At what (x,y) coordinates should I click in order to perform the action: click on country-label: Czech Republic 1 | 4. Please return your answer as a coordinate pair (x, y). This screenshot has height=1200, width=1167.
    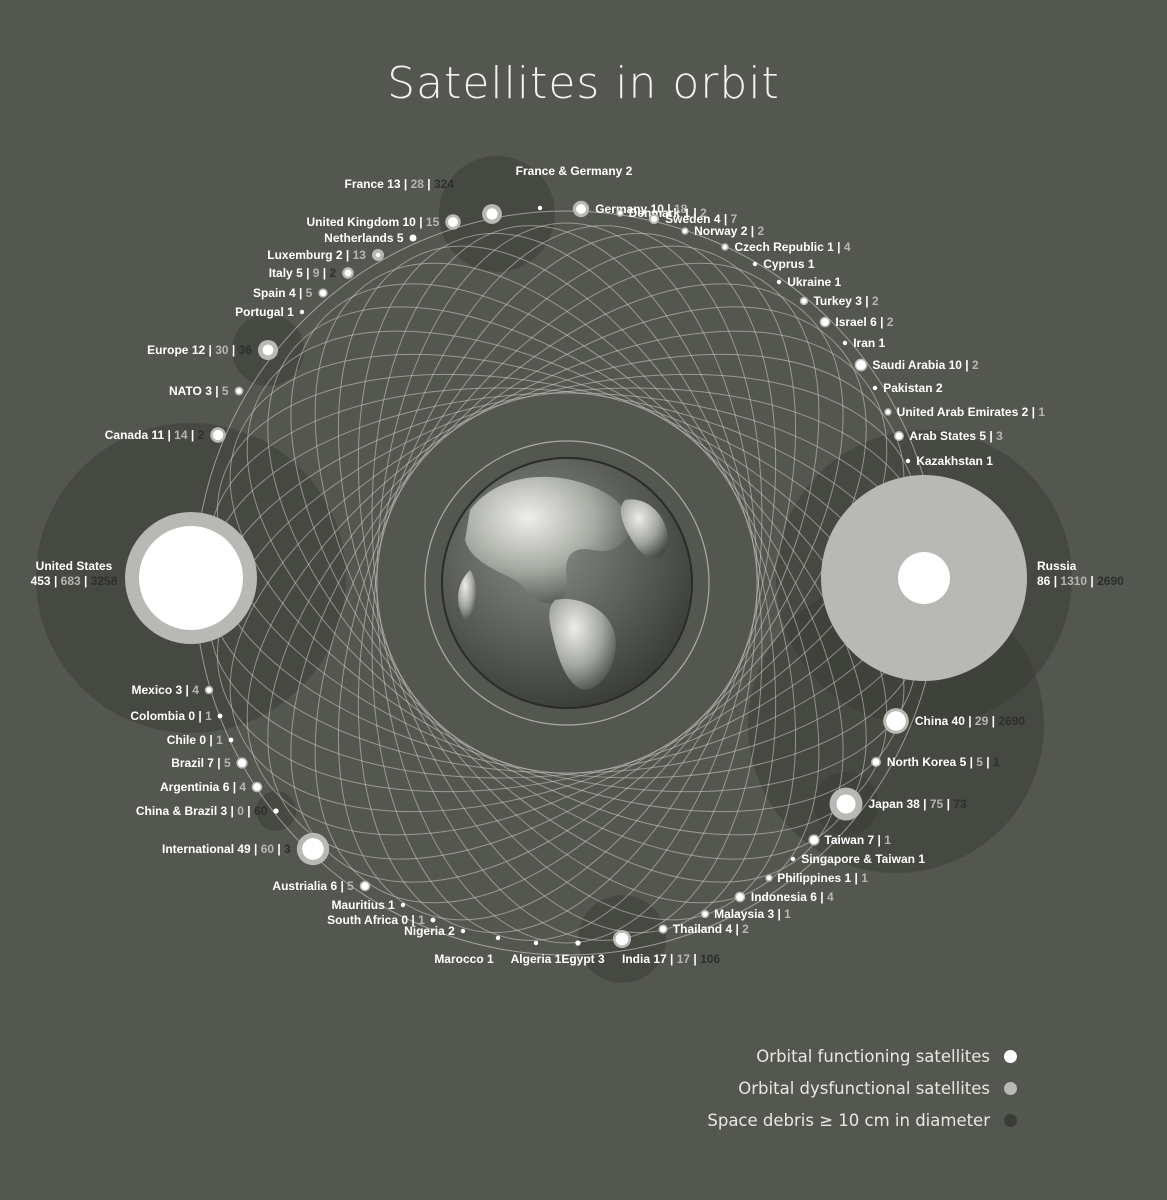
    Looking at the image, I should click on (792, 247).